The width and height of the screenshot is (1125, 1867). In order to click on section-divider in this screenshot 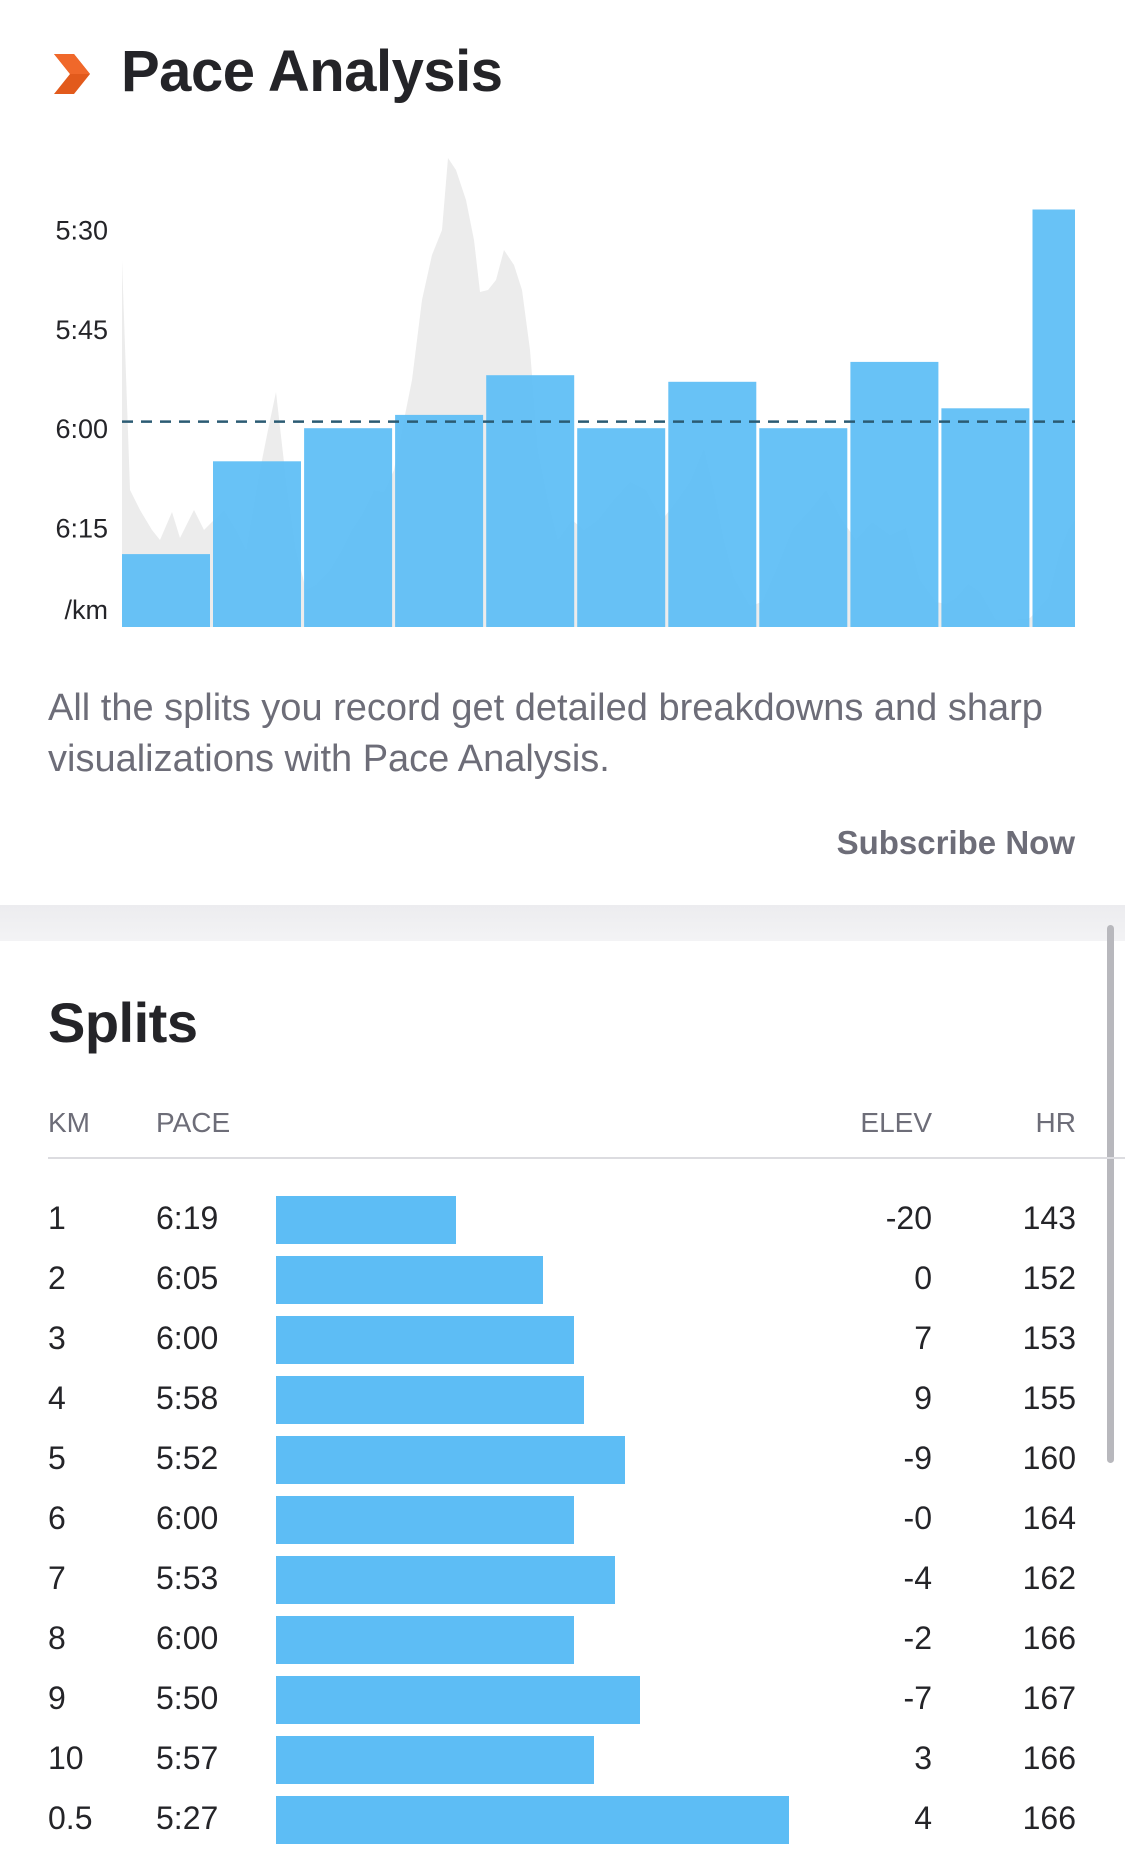, I will do `click(562, 923)`.